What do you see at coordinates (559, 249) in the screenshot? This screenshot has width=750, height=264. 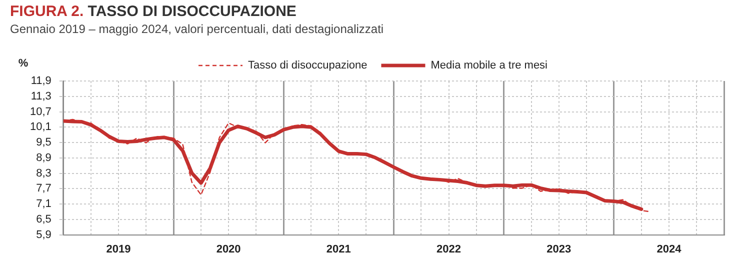 I see `x-tick-label: 2023` at bounding box center [559, 249].